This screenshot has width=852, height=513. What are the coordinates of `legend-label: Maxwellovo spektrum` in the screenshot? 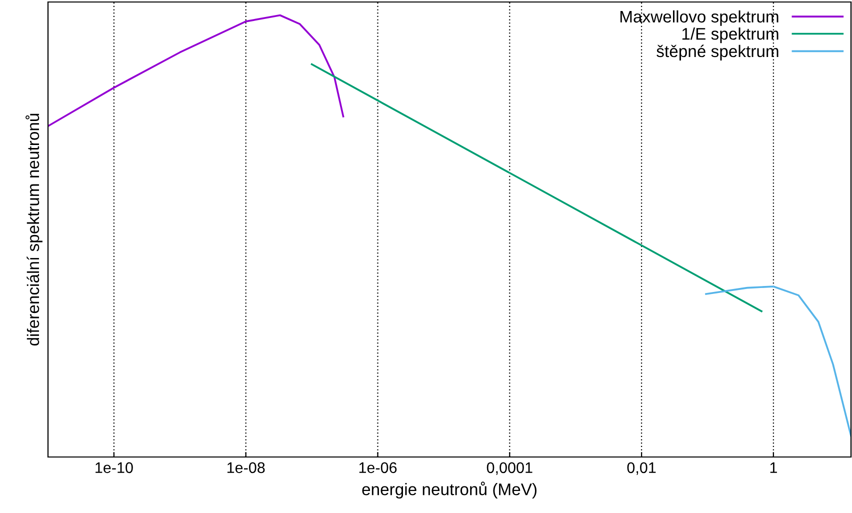 It's located at (699, 18).